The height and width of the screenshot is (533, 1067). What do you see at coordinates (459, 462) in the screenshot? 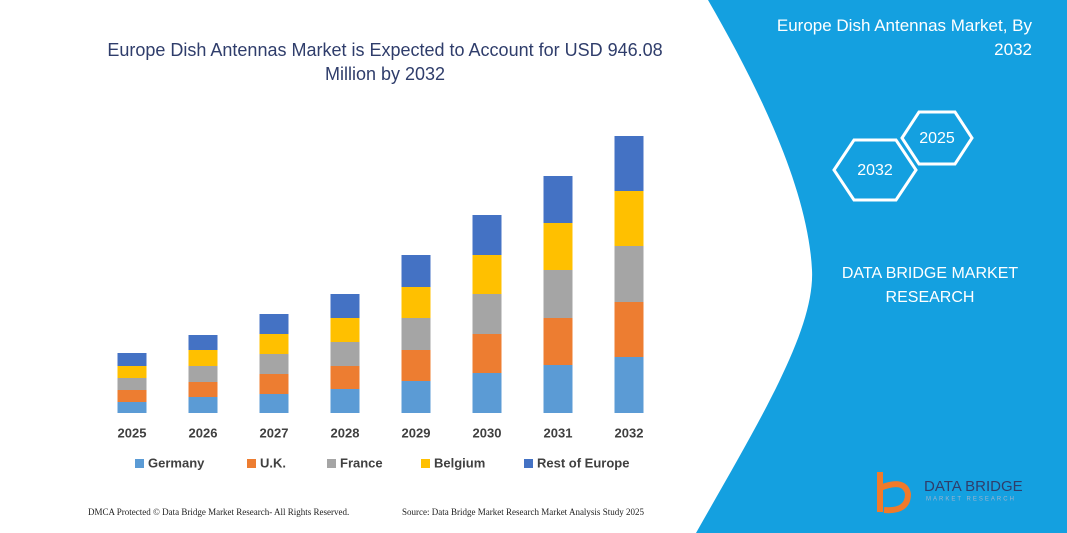
I see `legend-label: Belgium` at bounding box center [459, 462].